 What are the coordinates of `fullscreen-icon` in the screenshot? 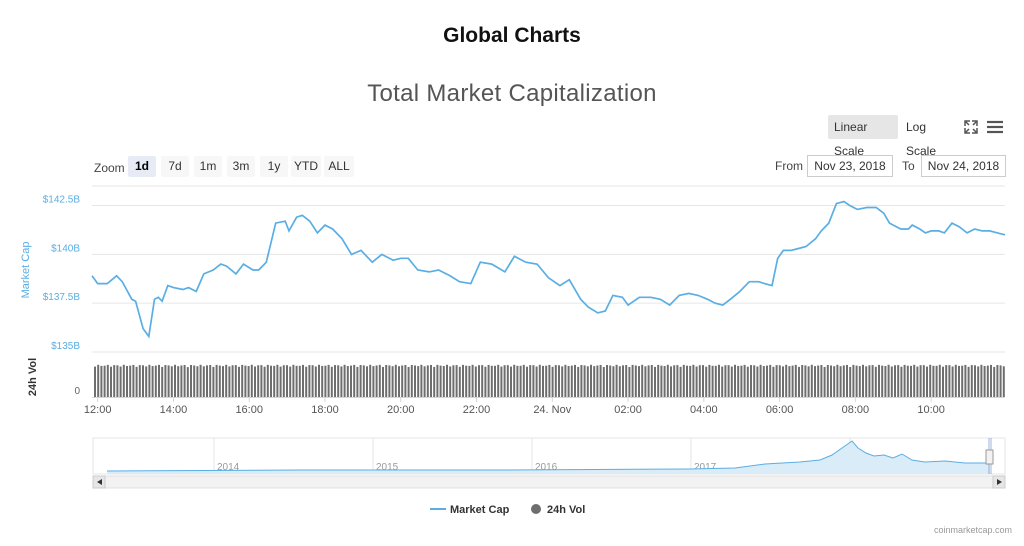 It's located at (971, 127).